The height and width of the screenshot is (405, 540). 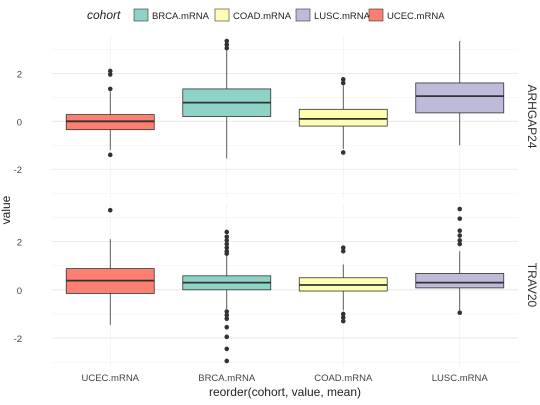 I want to click on legend-label-3: UCEC.mRNA, so click(x=416, y=16).